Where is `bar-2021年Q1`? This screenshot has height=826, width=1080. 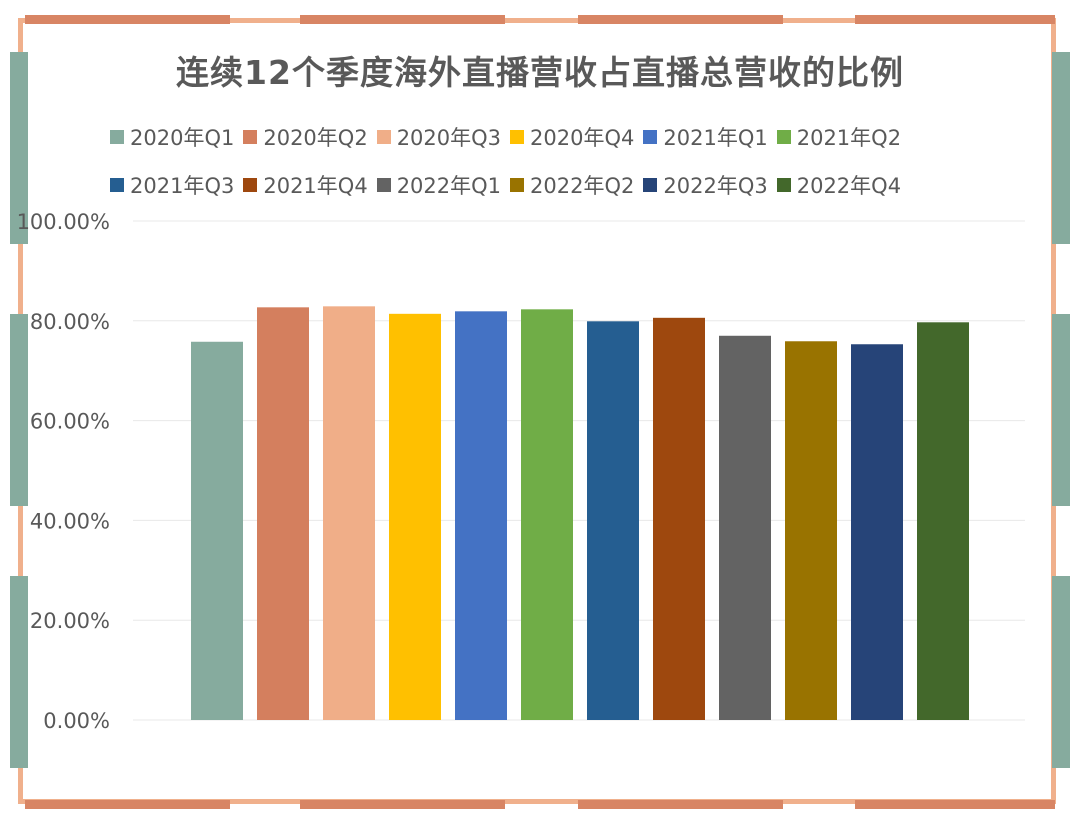
bar-2021年Q1 is located at coordinates (481, 515).